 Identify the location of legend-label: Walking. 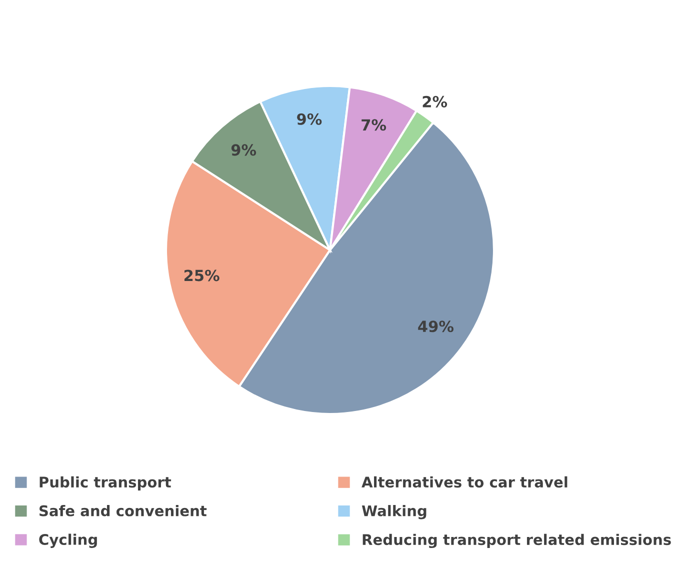
(394, 512).